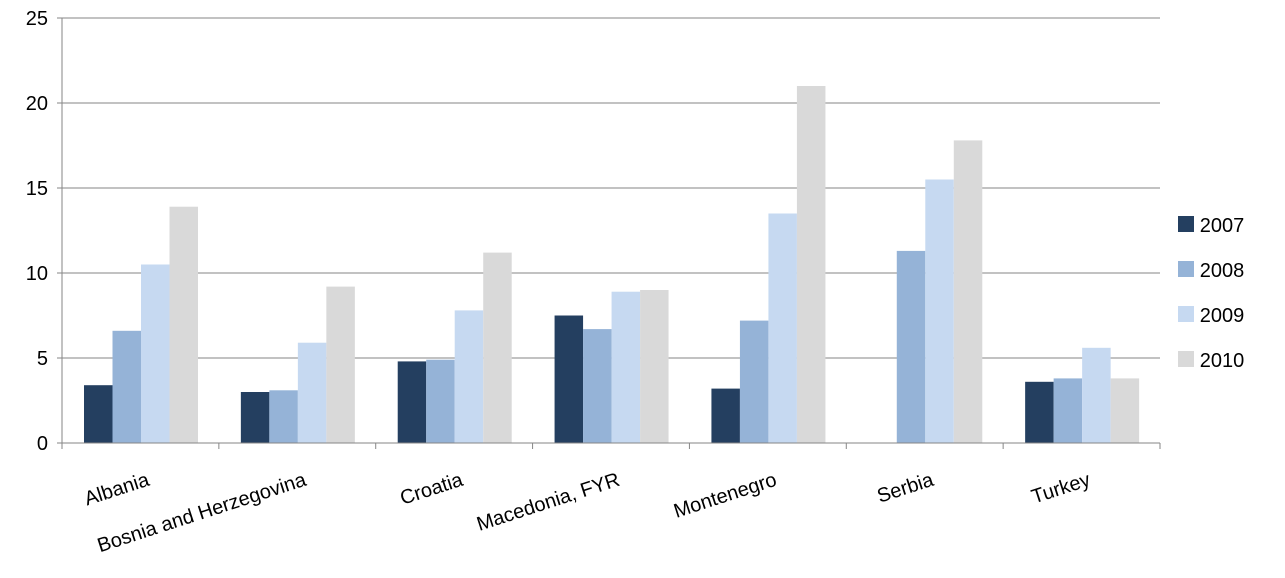  I want to click on x-category-label: Serbia, so click(905, 488).